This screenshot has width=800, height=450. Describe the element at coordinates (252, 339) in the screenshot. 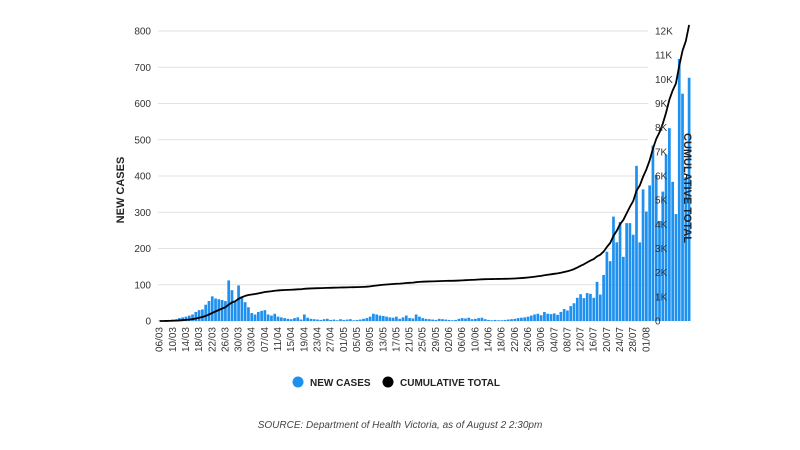

I see `x-tick-label: 03/04` at that location.